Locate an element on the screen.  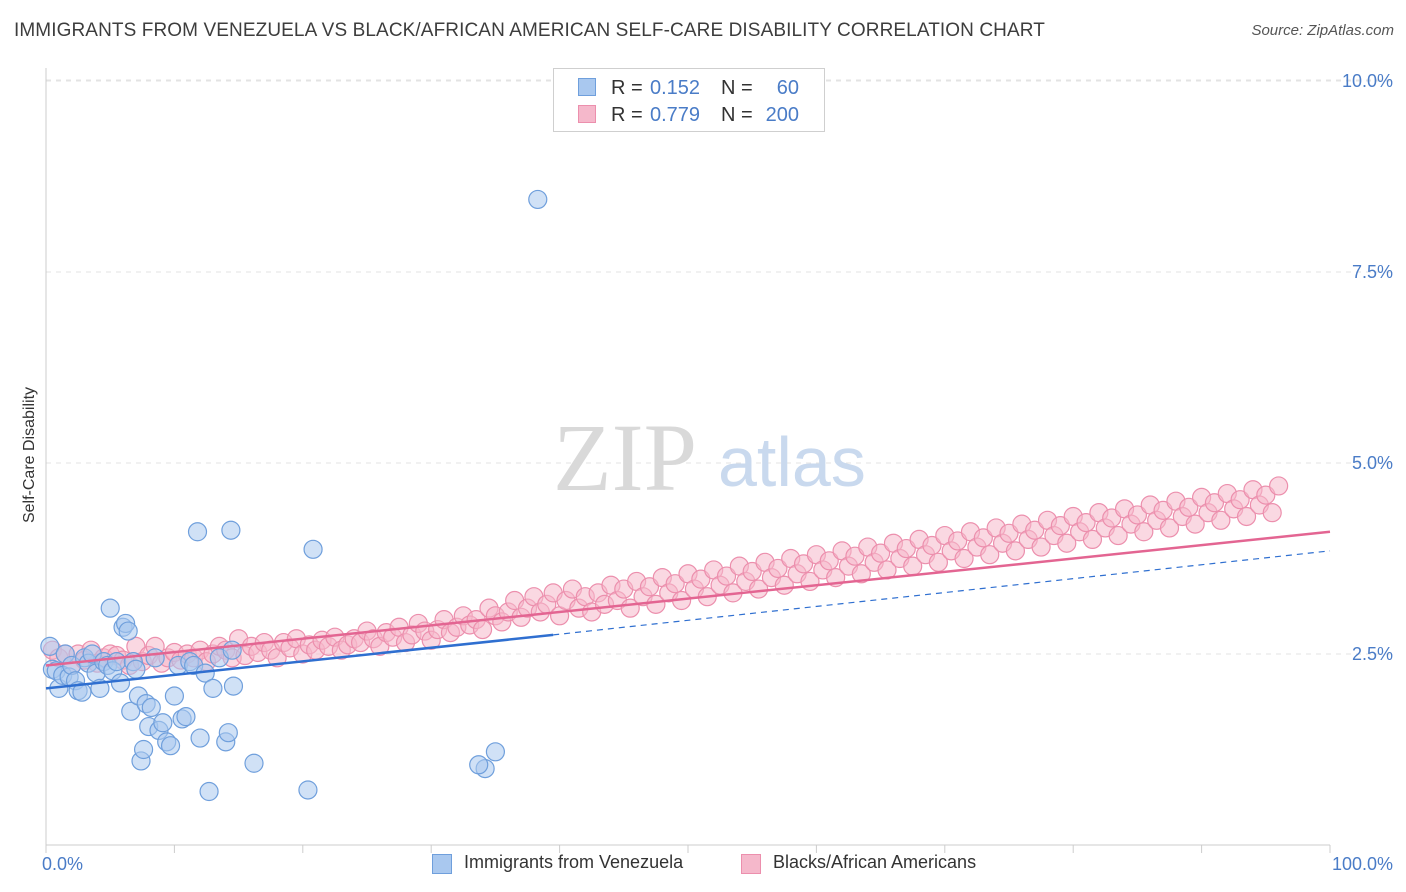
y-tick-label: 5.0% is located at coordinates (1372, 463).